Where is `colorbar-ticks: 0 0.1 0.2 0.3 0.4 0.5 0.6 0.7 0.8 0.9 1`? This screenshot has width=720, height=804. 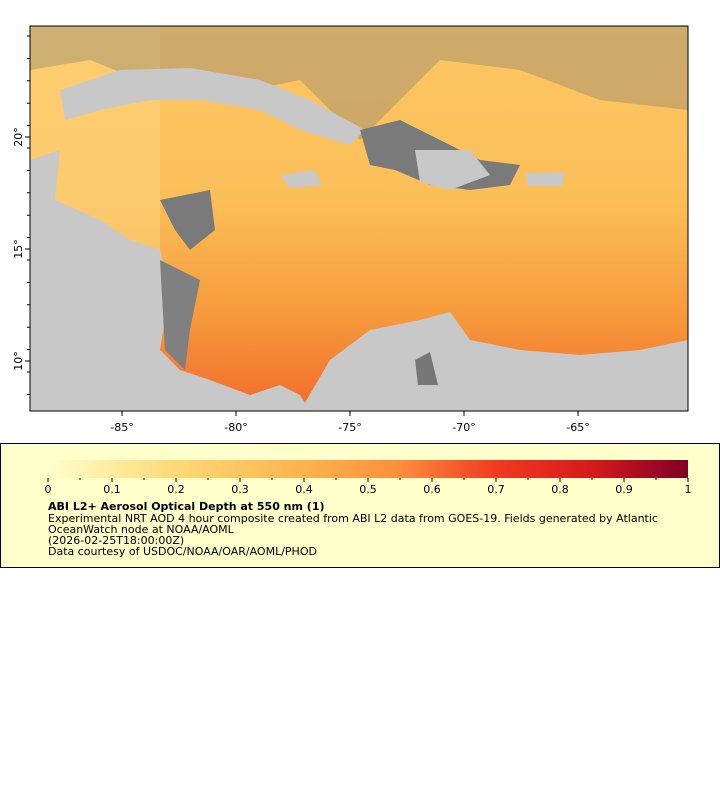
colorbar-ticks: 0 0.1 0.2 0.3 0.4 0.5 0.6 0.7 0.8 0.9 1 is located at coordinates (368, 487).